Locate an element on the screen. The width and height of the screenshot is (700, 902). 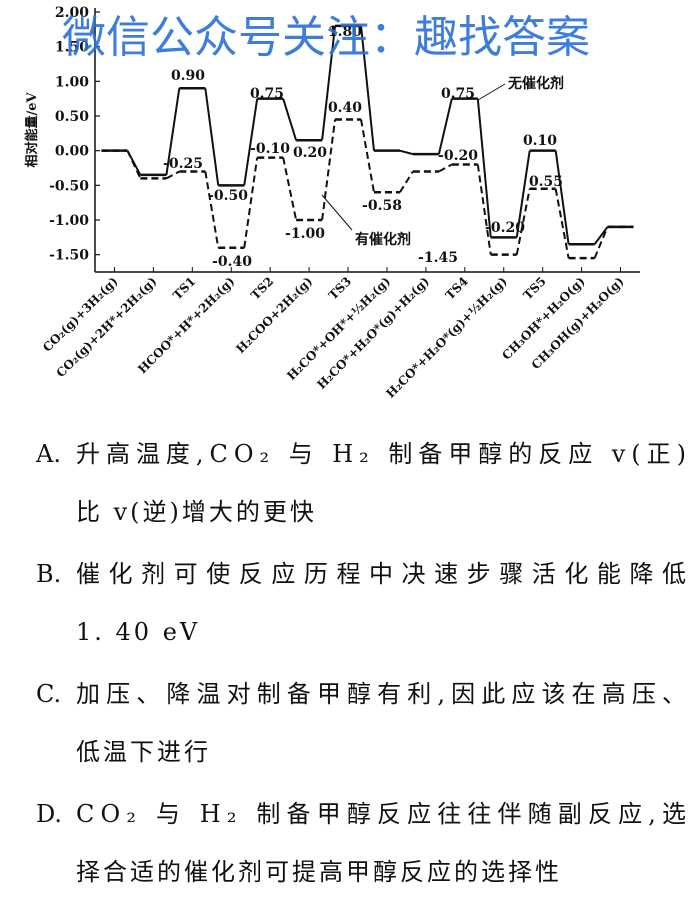
option-text: 催化剂可使反应历程中决速步骤活化能降低 is located at coordinates (381, 574).